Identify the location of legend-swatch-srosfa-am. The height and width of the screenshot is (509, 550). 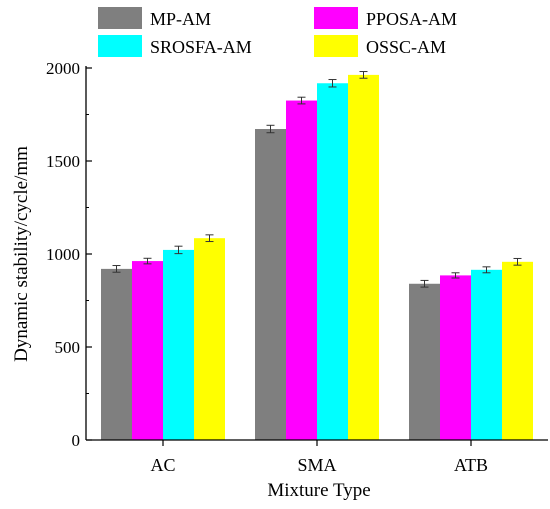
(120, 46).